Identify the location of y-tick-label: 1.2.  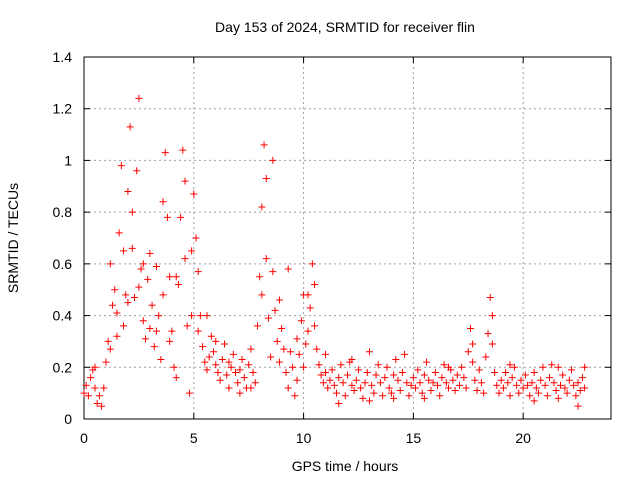
(63, 109).